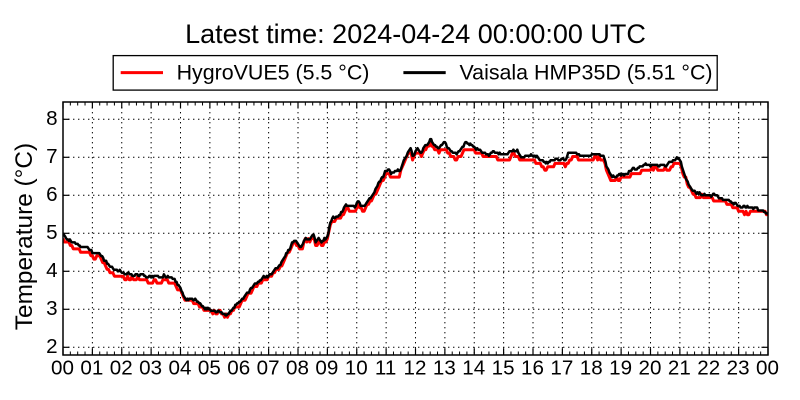 This screenshot has height=400, width=800. What do you see at coordinates (268, 368) in the screenshot?
I see `svg-text: 07` at bounding box center [268, 368].